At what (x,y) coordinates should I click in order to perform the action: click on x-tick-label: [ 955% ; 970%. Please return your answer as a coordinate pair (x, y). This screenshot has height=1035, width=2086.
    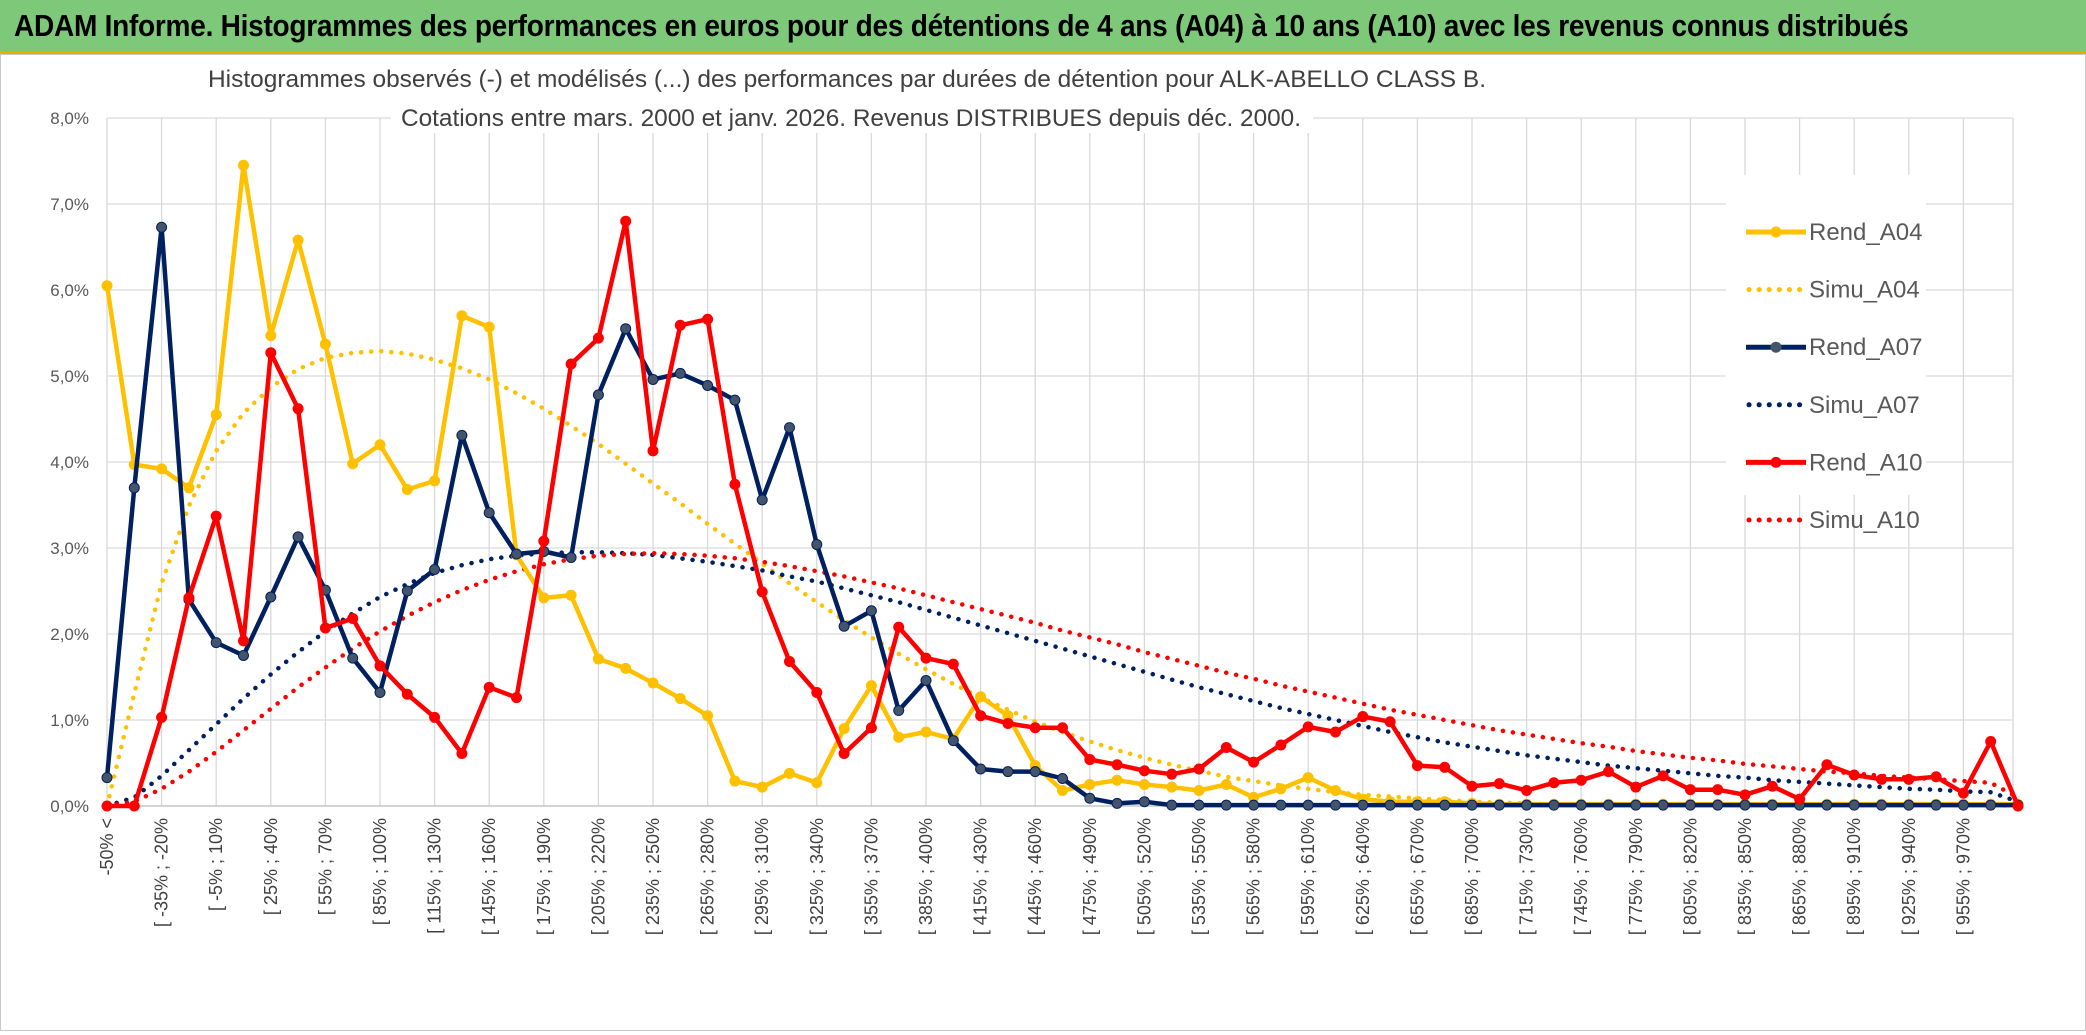
    Looking at the image, I should click on (1963, 876).